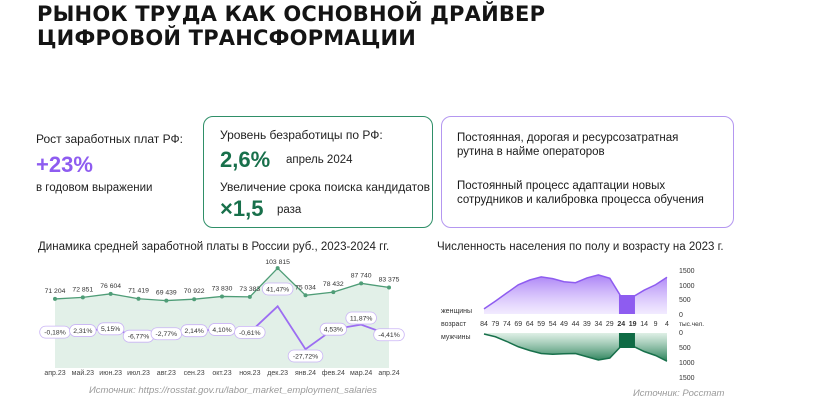  I want to click on age-label: 49, so click(564, 324).